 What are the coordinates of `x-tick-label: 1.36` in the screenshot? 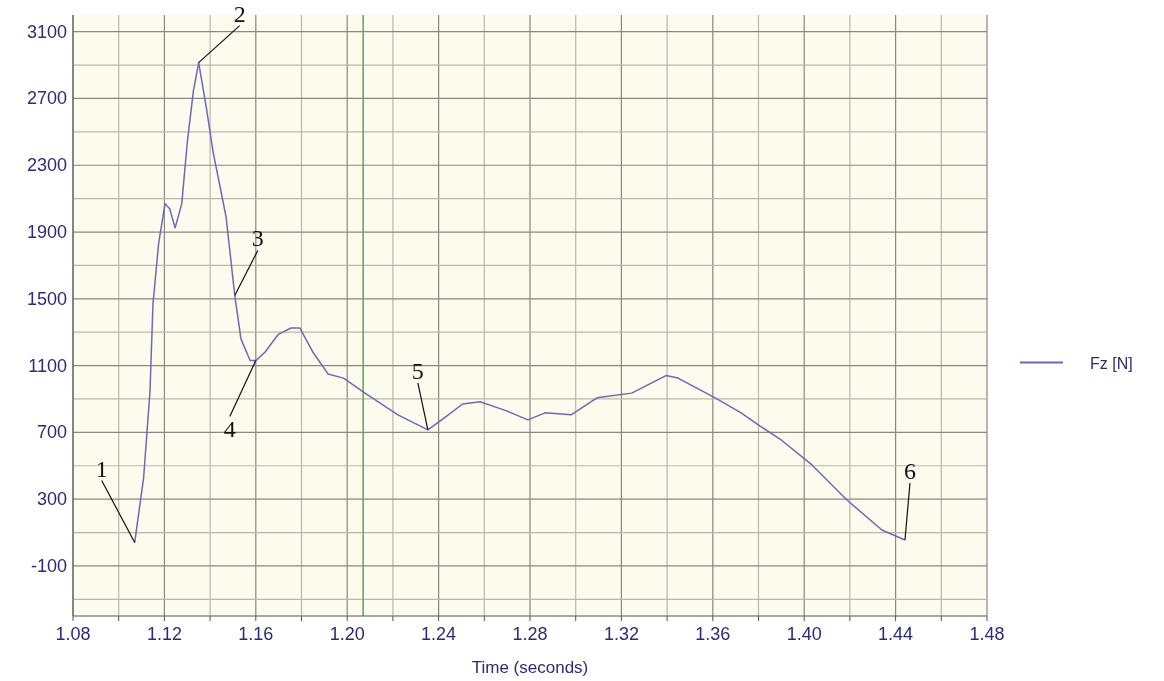 It's located at (713, 634).